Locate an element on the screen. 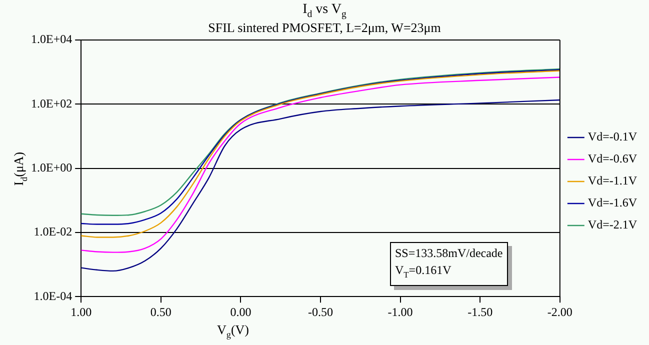 This screenshot has height=345, width=649. legend-label: Vd=-1.1V is located at coordinates (613, 181).